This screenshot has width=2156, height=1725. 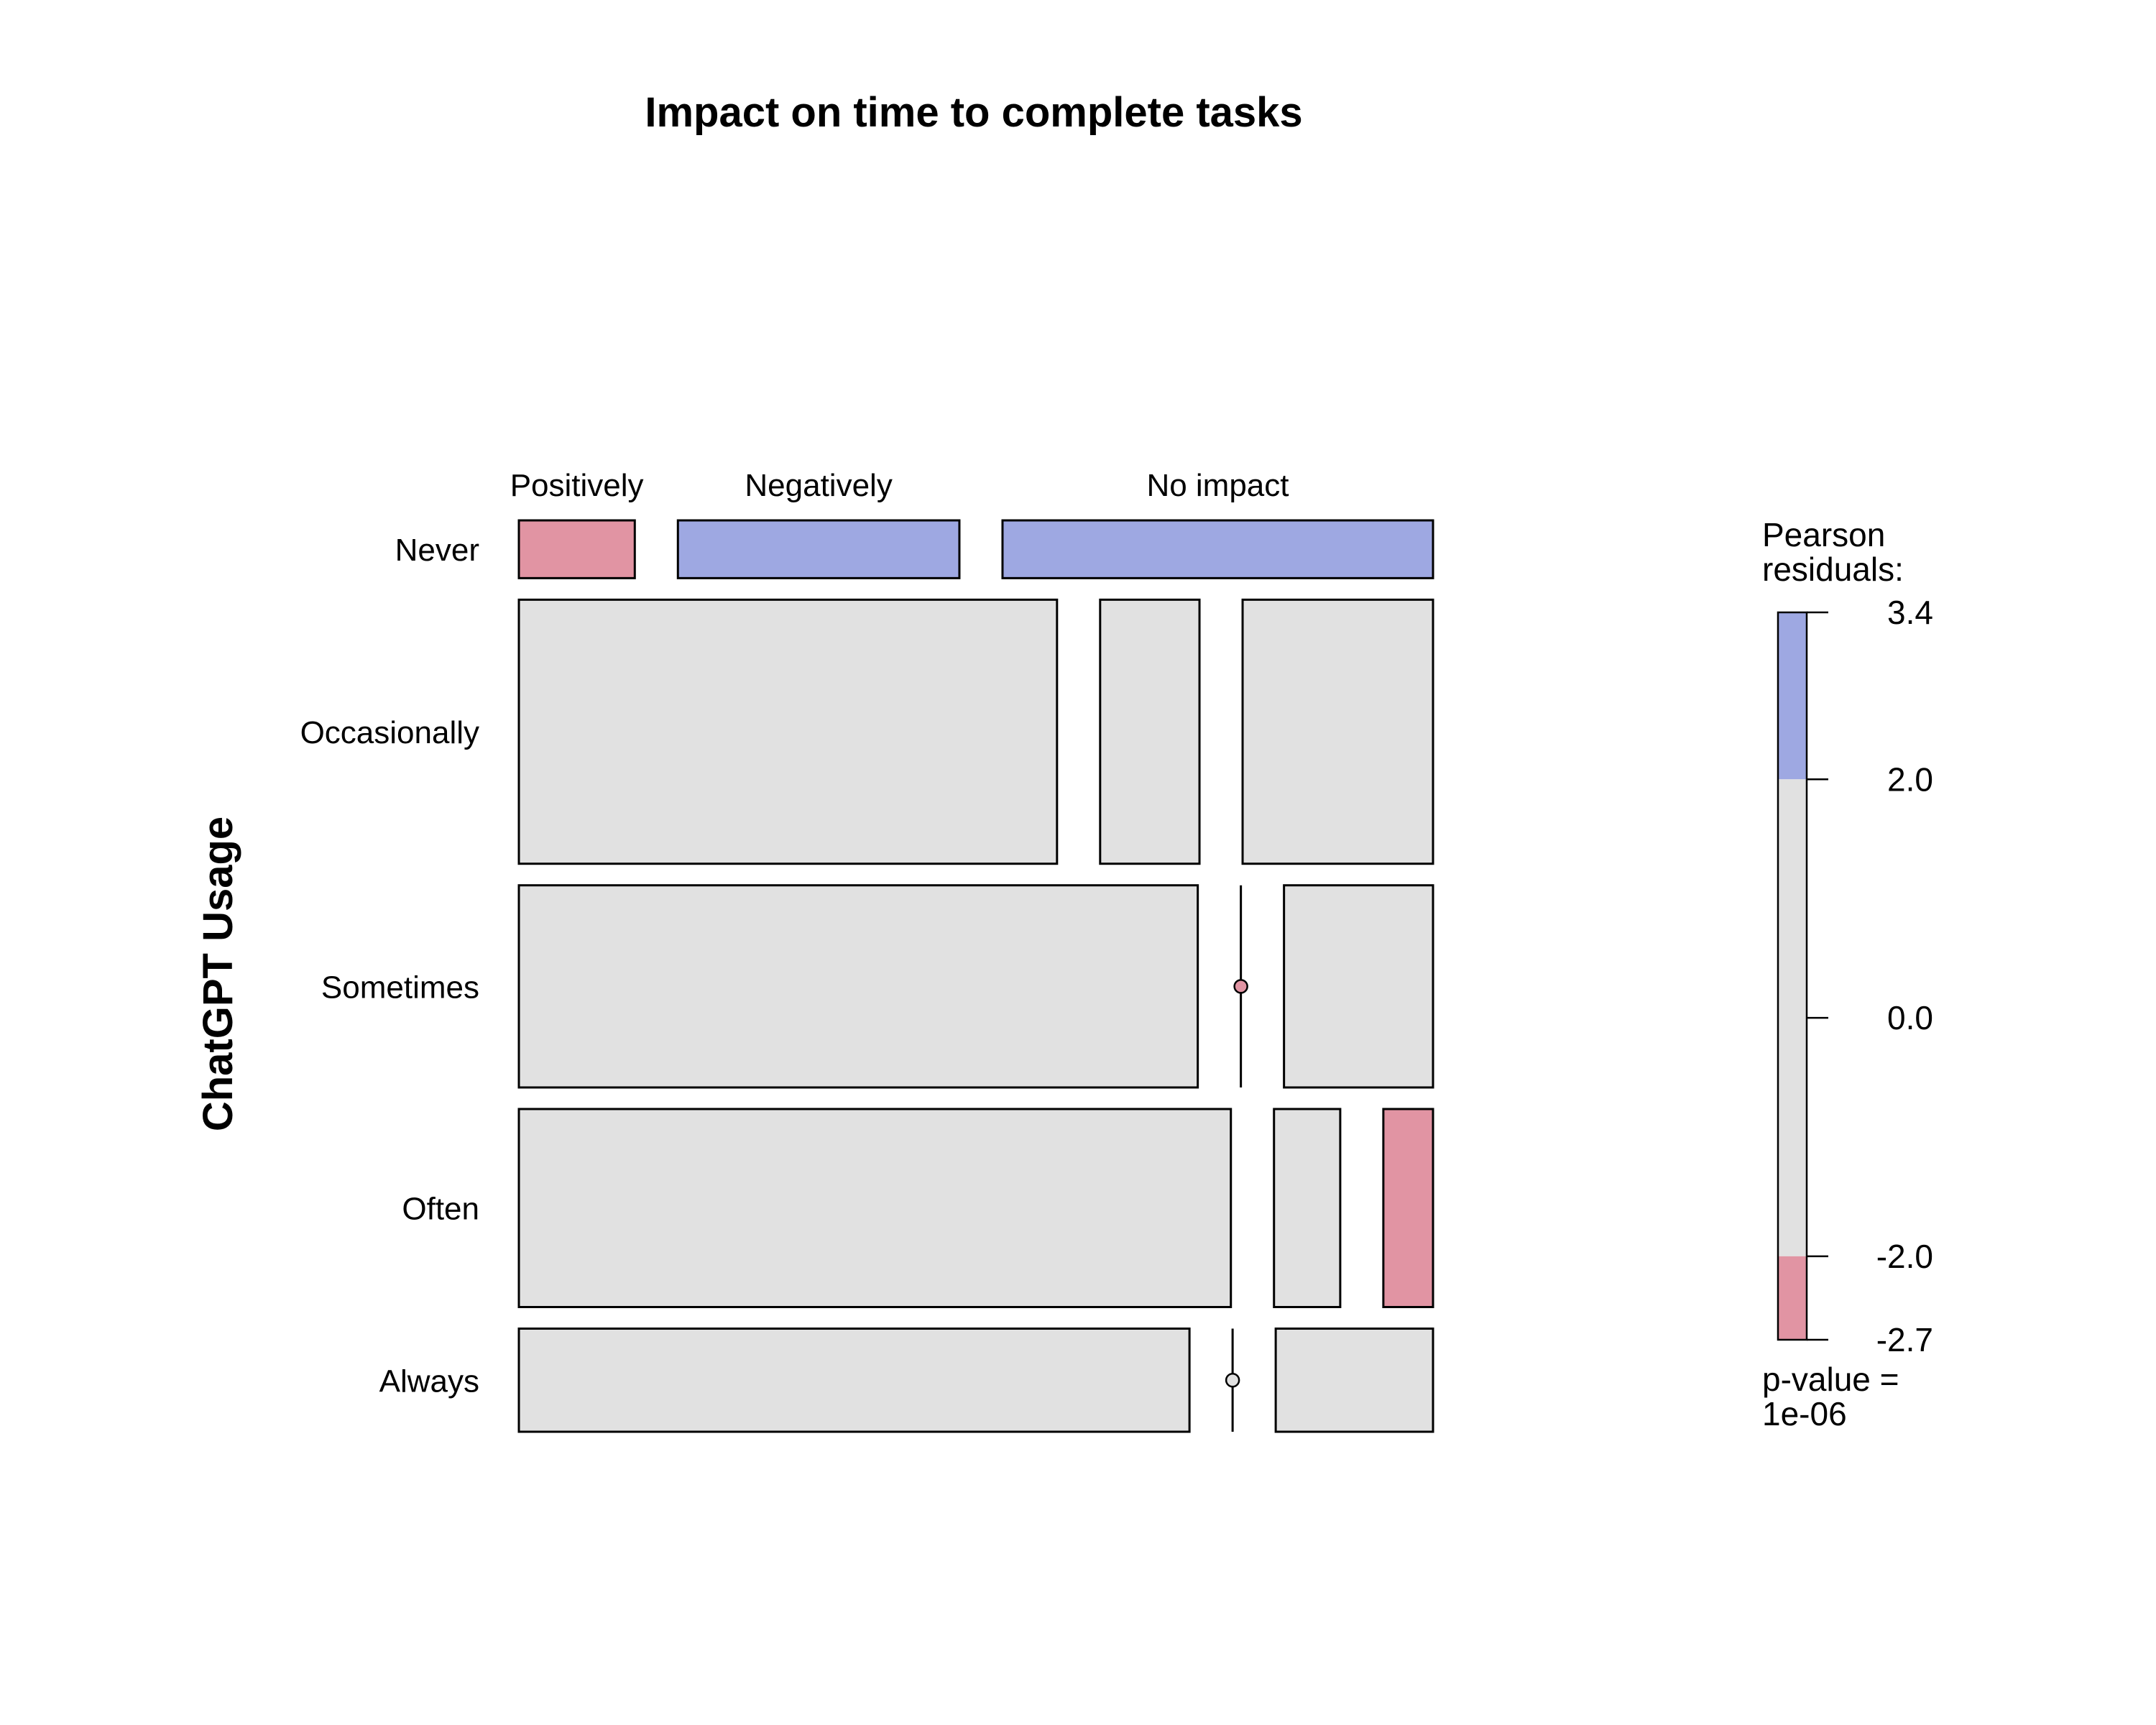 What do you see at coordinates (818, 485) in the screenshot?
I see `column-label-negatively: Negatively` at bounding box center [818, 485].